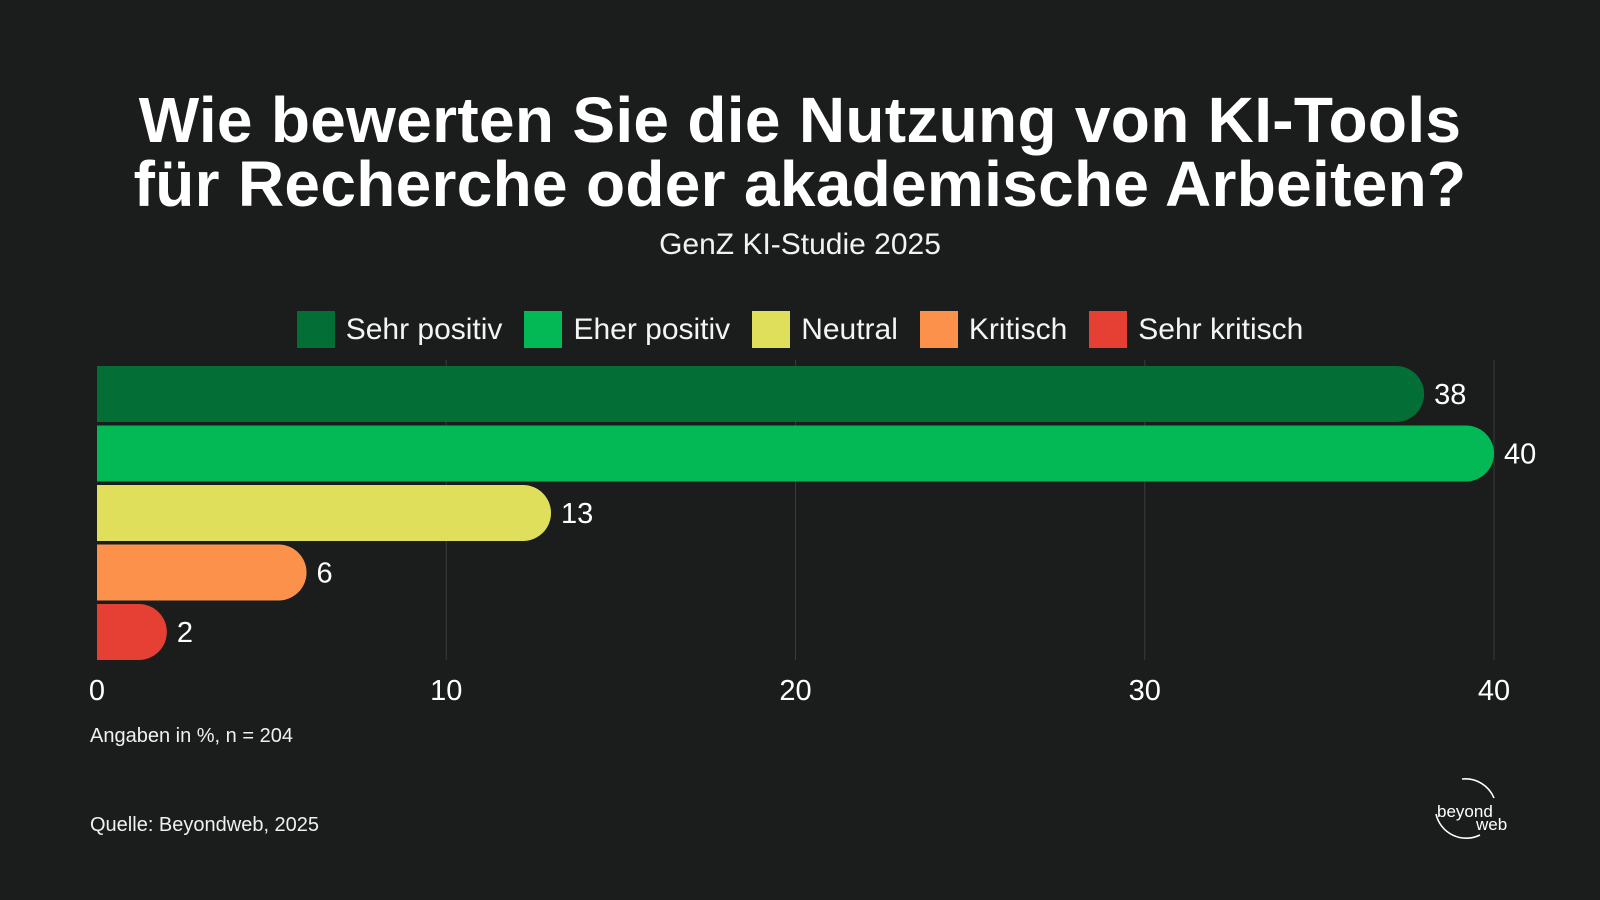 The width and height of the screenshot is (1600, 900). I want to click on chart-title-line2: für Recherche oder akademische Arbeiten?, so click(800, 184).